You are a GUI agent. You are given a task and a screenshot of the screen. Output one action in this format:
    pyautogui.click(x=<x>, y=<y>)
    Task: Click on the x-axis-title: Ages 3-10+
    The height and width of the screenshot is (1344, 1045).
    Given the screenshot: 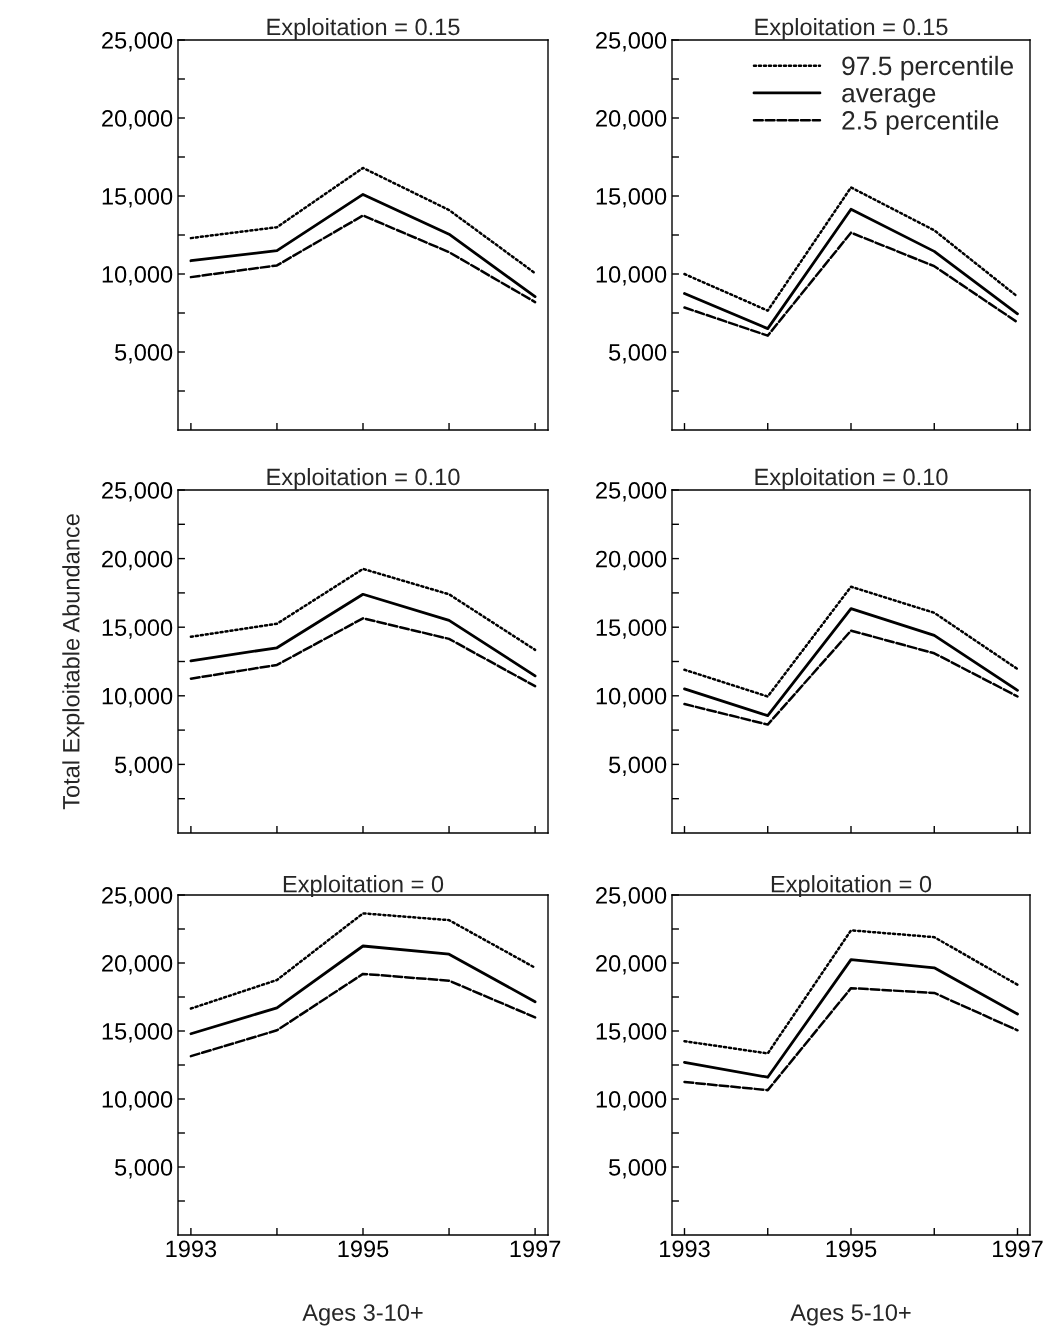 What is the action you would take?
    pyautogui.click(x=362, y=1315)
    